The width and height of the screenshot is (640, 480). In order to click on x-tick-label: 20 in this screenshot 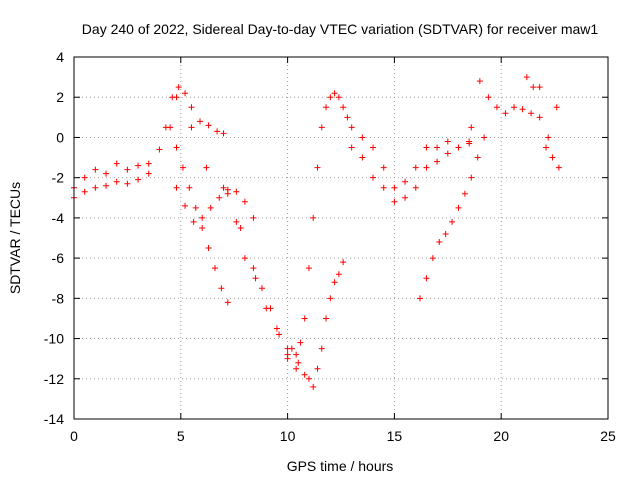, I will do `click(501, 436)`.